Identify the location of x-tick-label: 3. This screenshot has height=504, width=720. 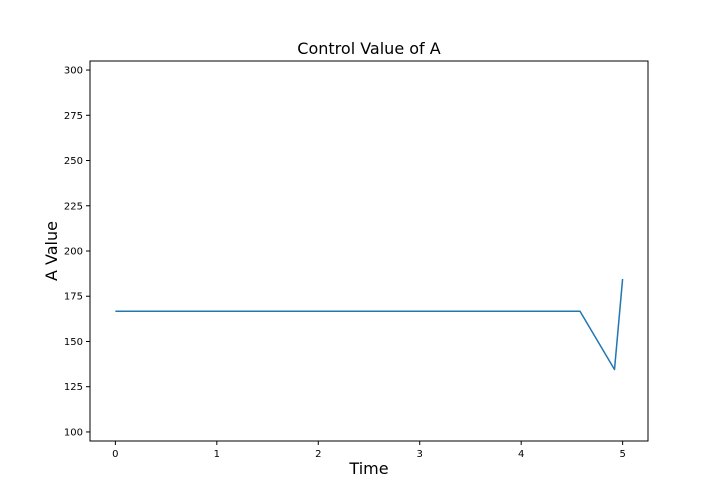
(420, 454).